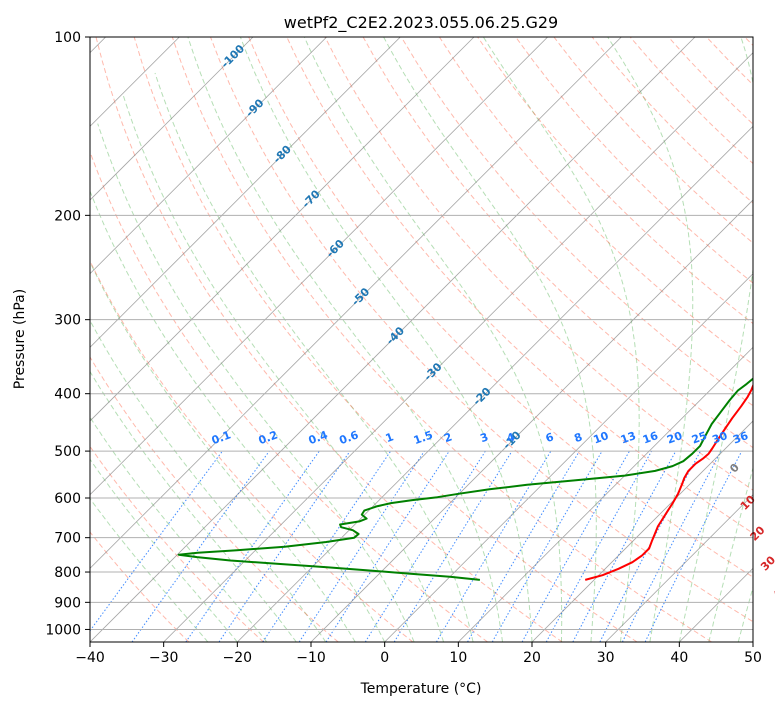  What do you see at coordinates (67, 38) in the screenshot?
I see `y-tick-label: 100` at bounding box center [67, 38].